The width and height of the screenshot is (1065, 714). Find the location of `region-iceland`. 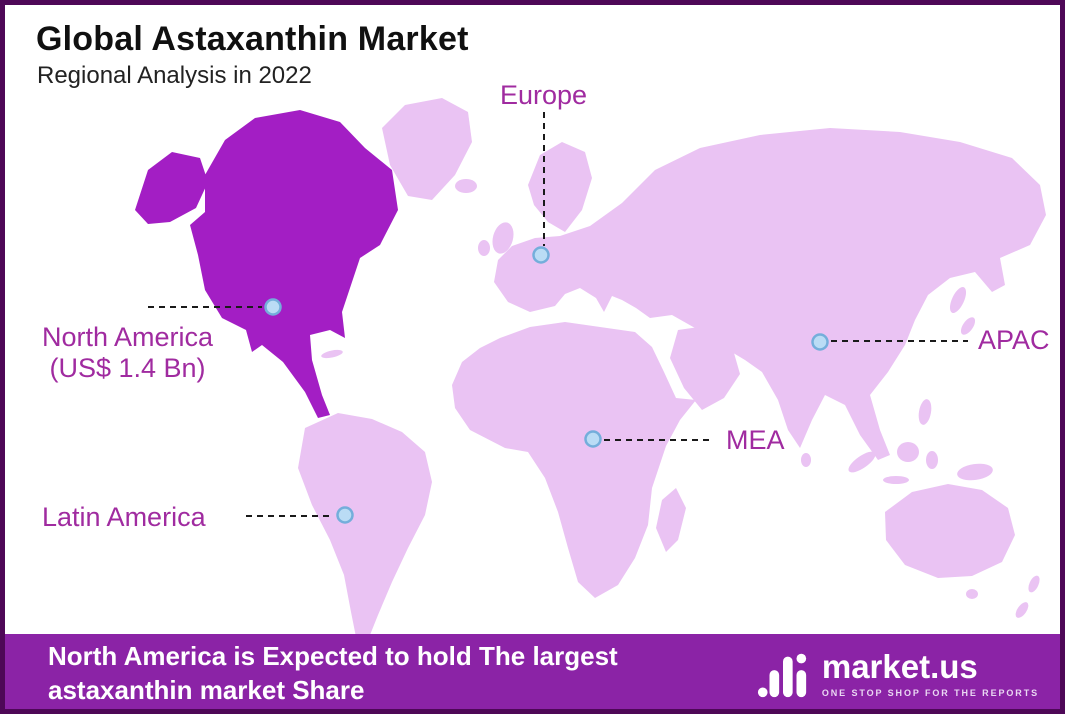

region-iceland is located at coordinates (466, 186).